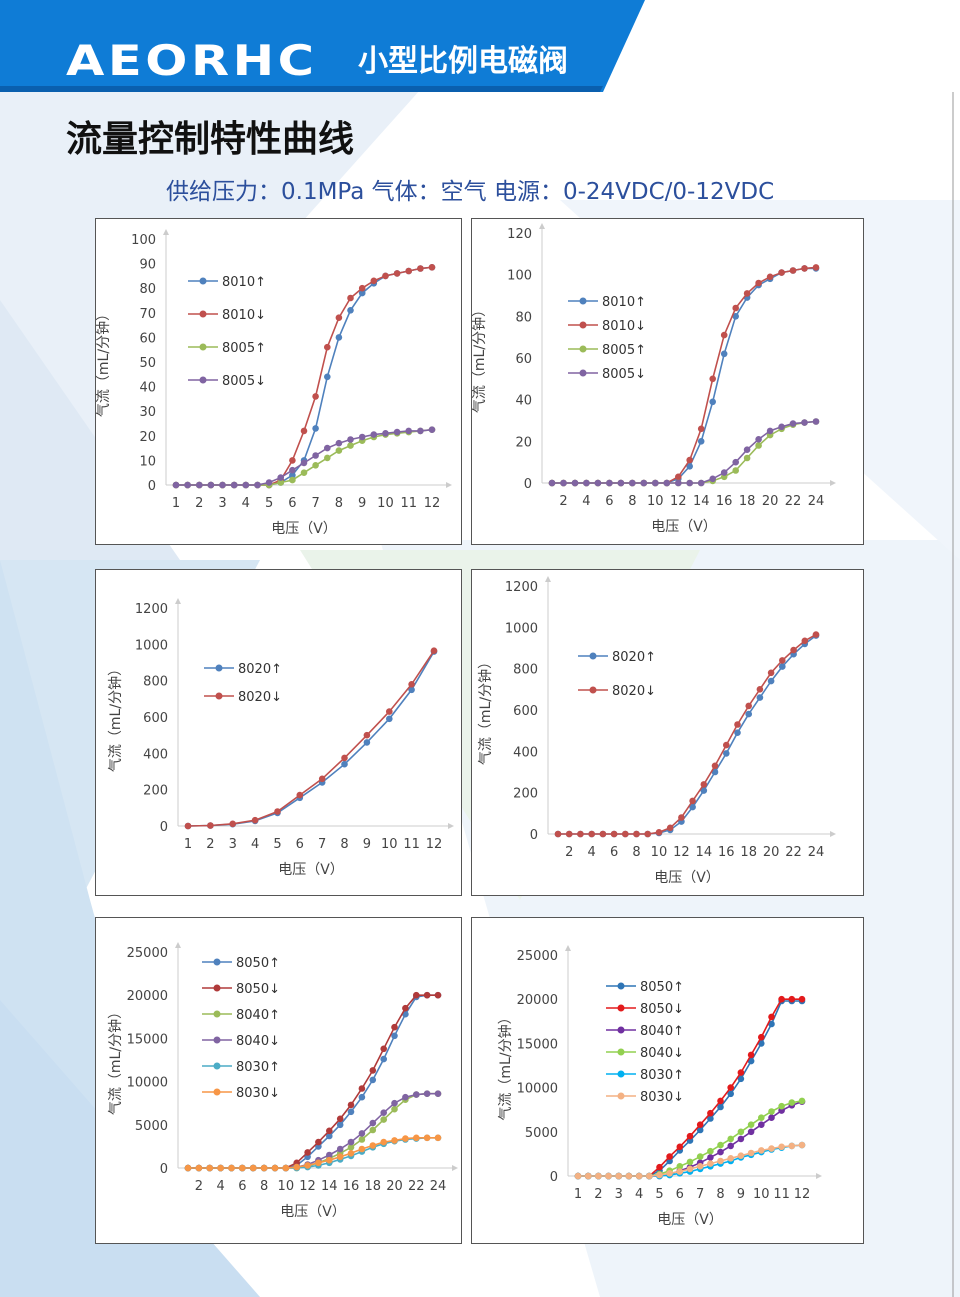 The width and height of the screenshot is (960, 1297). I want to click on x-tick-label: 1, so click(188, 844).